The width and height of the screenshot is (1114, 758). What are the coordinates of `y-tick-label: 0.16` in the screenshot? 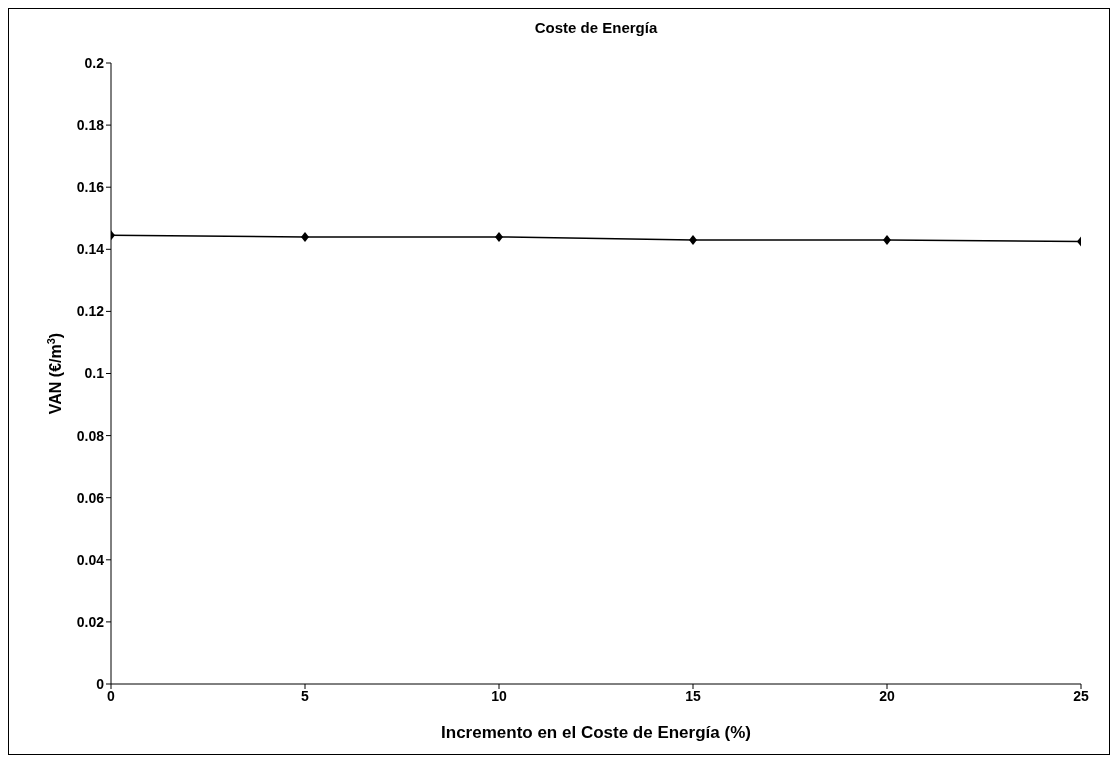 It's located at (90, 187).